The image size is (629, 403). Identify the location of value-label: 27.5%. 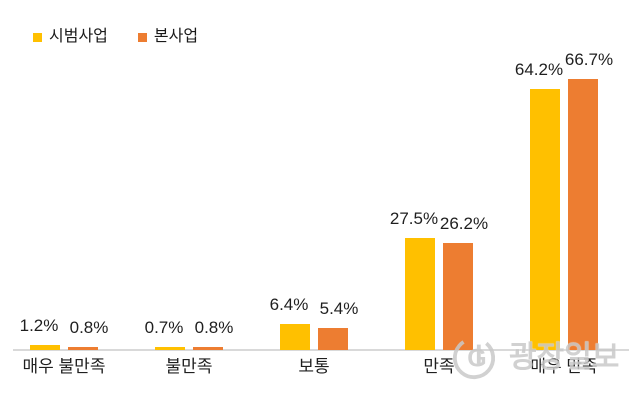
(414, 218).